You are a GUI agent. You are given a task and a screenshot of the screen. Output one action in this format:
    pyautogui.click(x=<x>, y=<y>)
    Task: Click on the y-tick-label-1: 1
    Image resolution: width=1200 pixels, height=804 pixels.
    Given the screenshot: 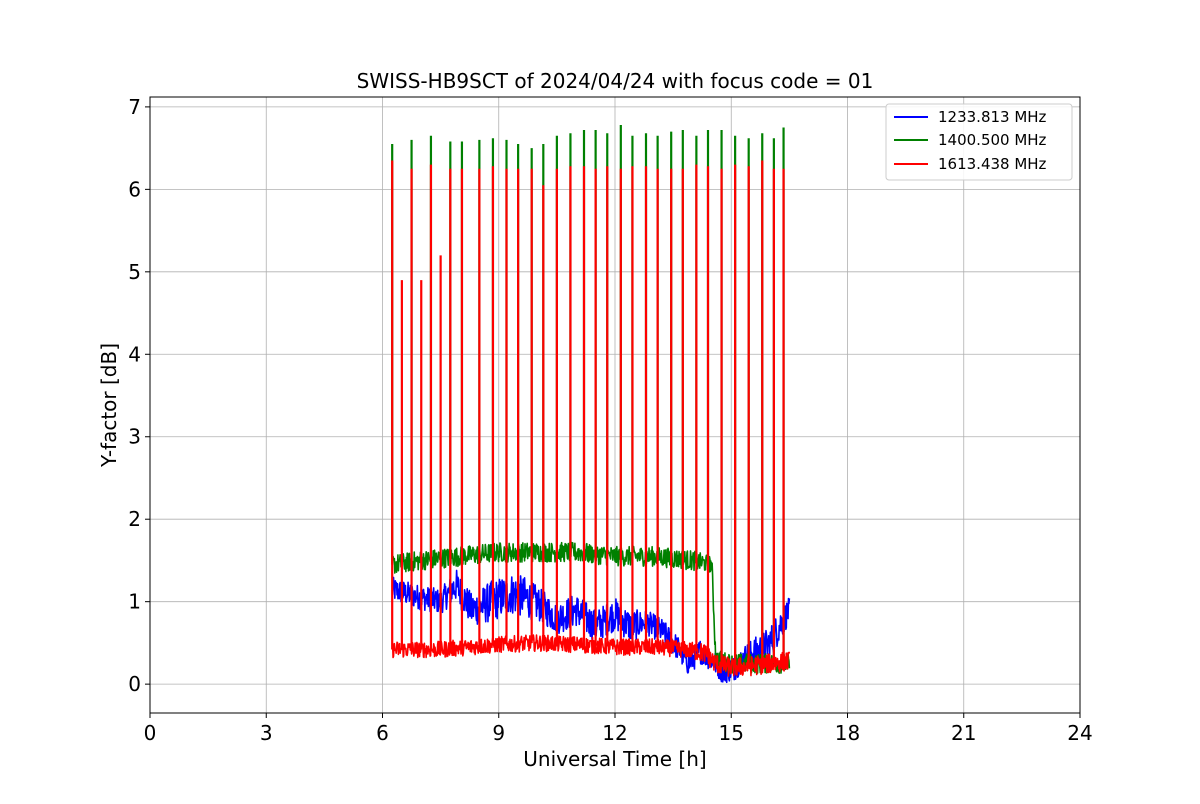 What is the action you would take?
    pyautogui.click(x=134, y=602)
    